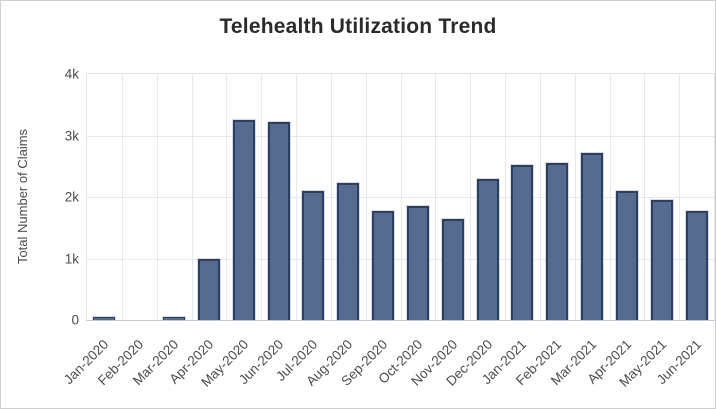 The width and height of the screenshot is (716, 409). What do you see at coordinates (417, 263) in the screenshot?
I see `bar-oct-2020` at bounding box center [417, 263].